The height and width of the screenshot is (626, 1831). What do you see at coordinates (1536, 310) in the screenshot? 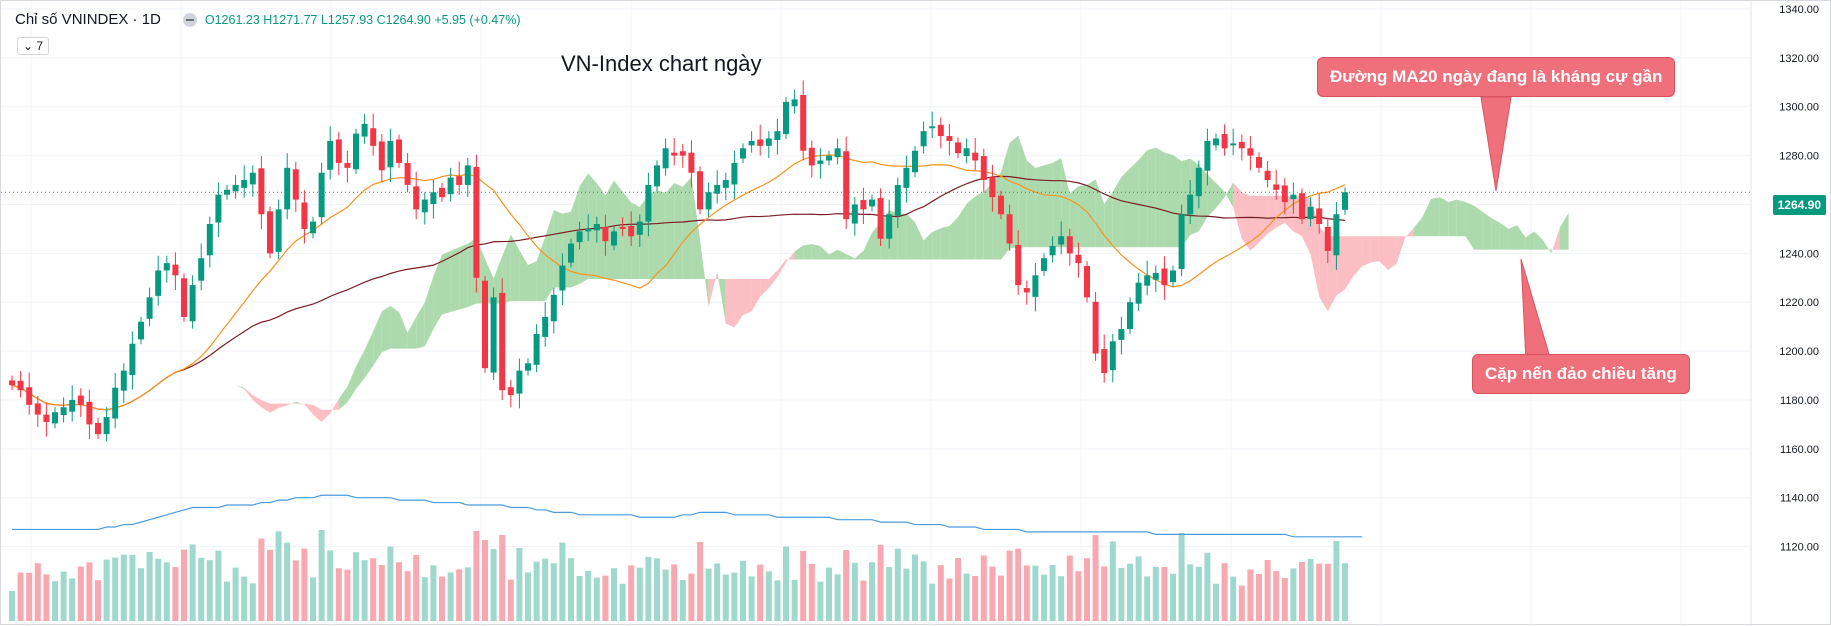
I see `reversal-callout-pointer` at bounding box center [1536, 310].